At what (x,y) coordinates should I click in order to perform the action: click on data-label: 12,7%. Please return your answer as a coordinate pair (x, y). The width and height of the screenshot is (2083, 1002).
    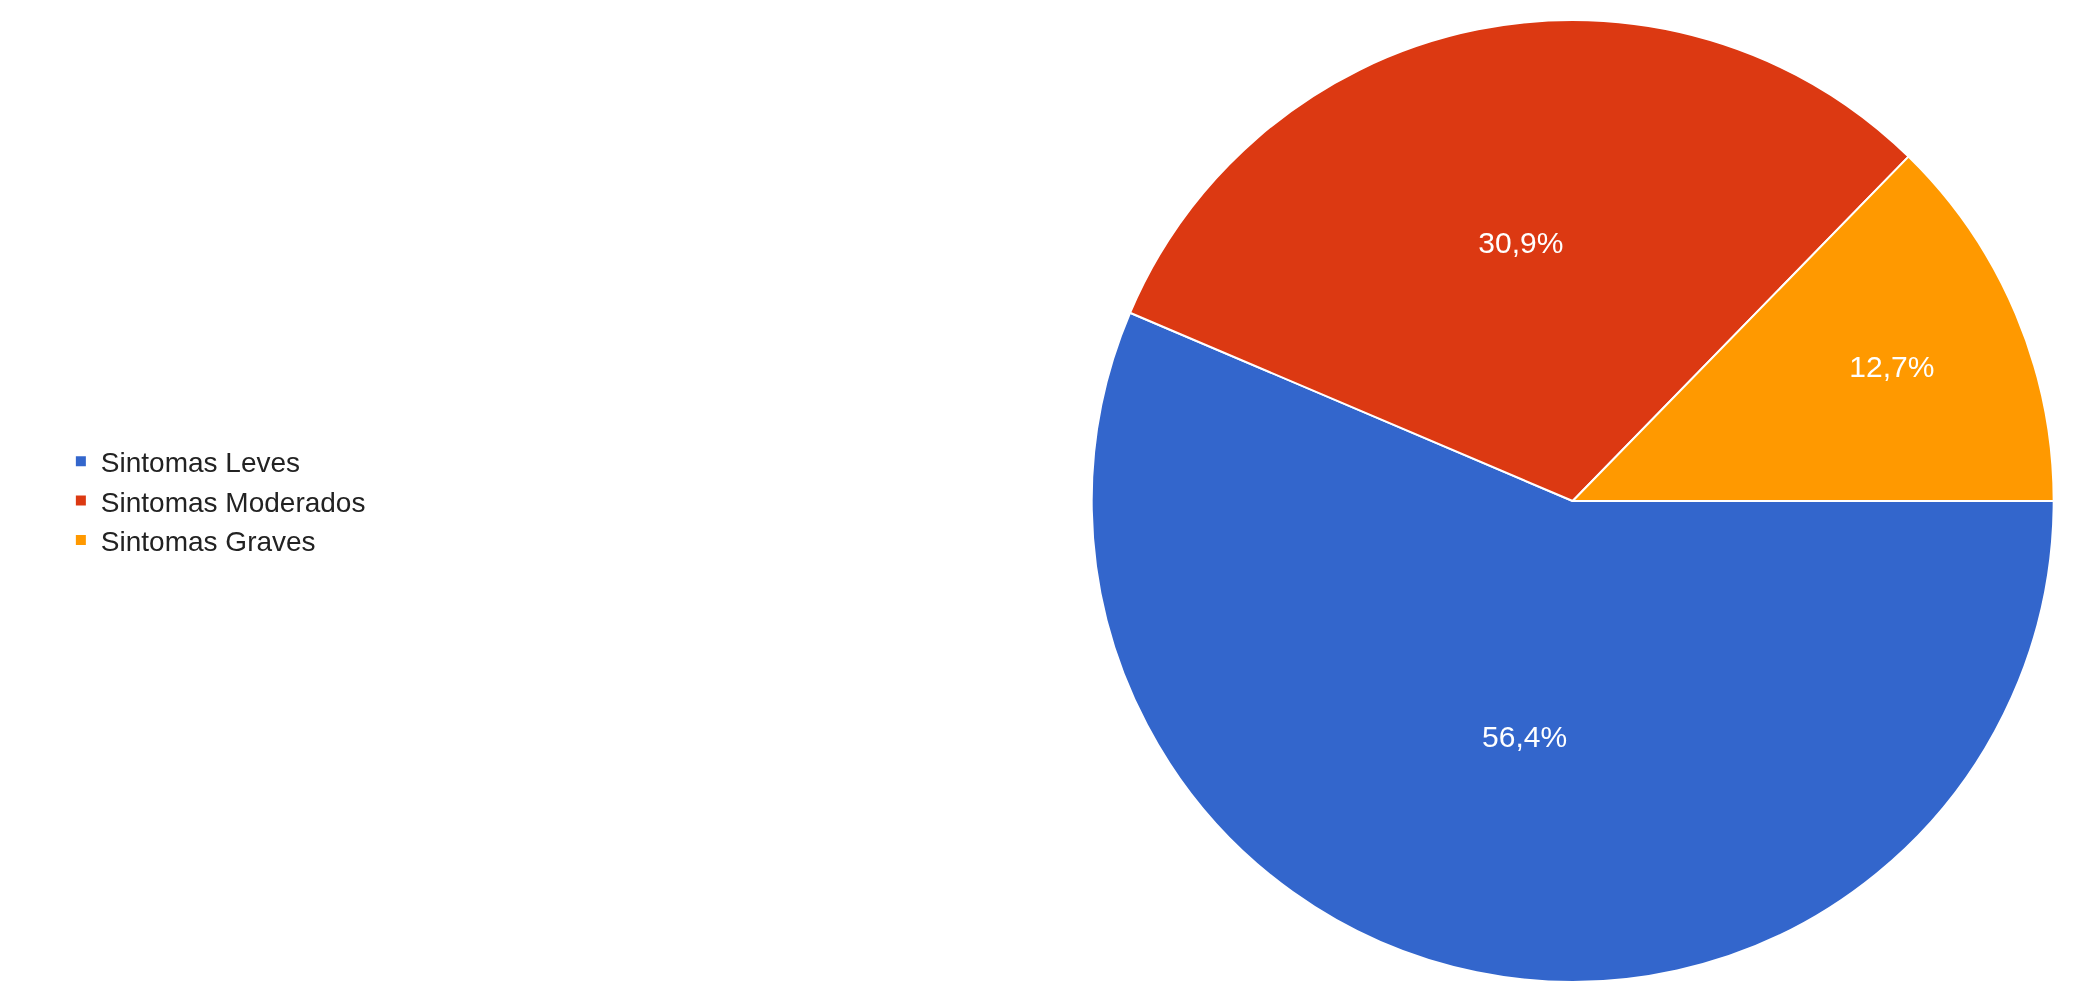
    Looking at the image, I should click on (1892, 366).